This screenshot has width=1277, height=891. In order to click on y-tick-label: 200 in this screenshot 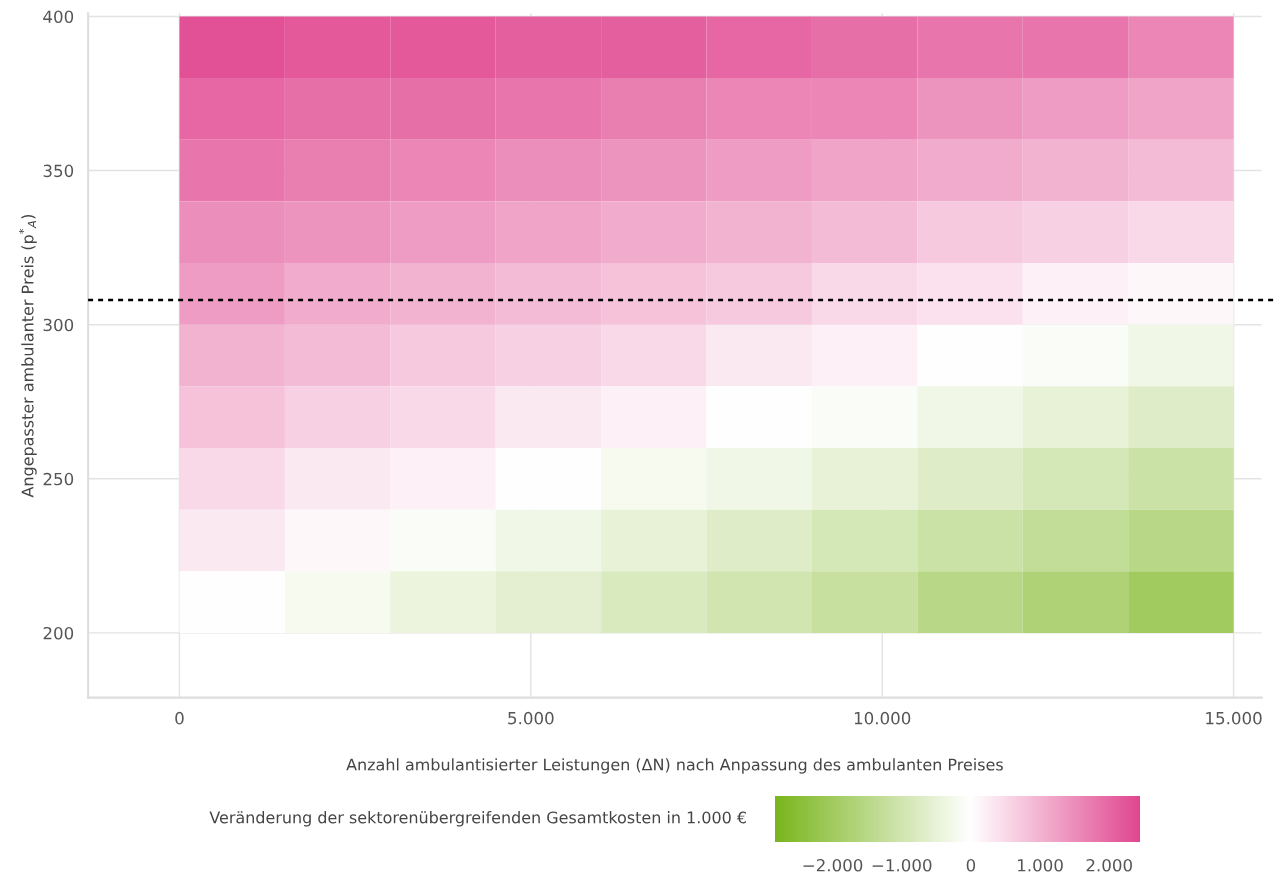, I will do `click(58, 633)`.